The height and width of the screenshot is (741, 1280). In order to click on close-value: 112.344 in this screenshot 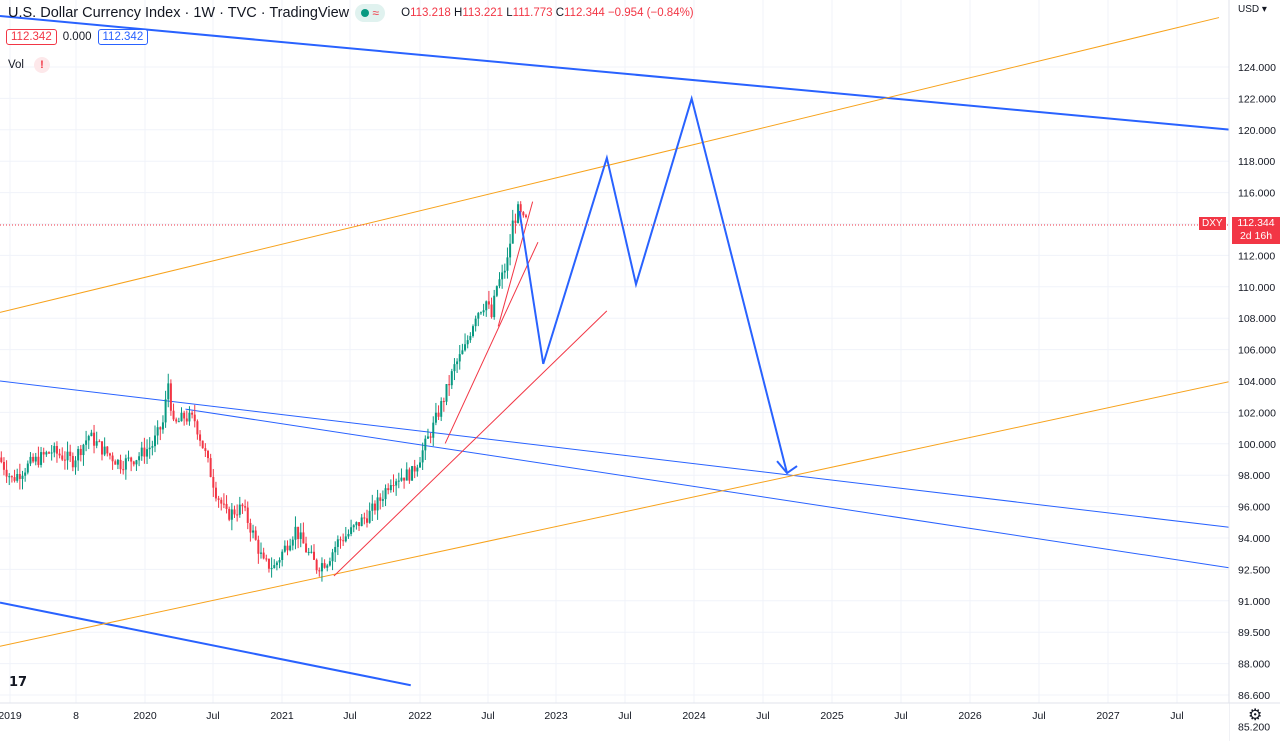, I will do `click(584, 13)`.